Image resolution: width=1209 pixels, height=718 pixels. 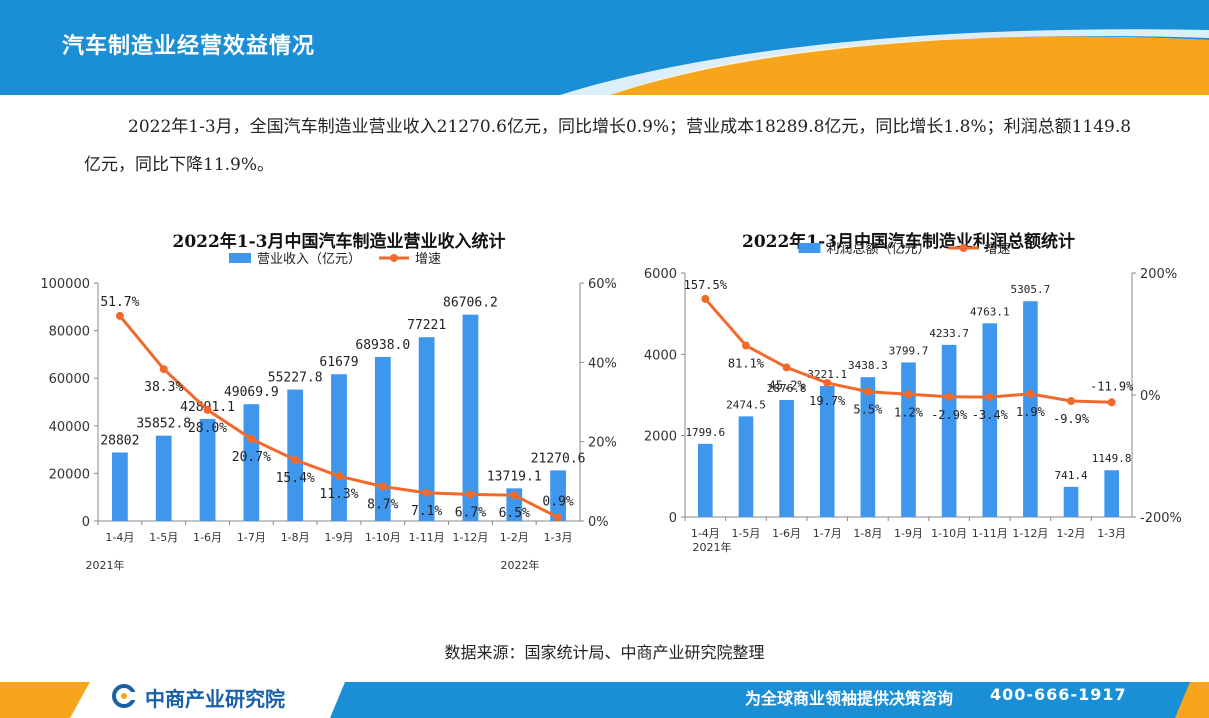 I want to click on footer-brand: 中商产业研究院, so click(x=215, y=699).